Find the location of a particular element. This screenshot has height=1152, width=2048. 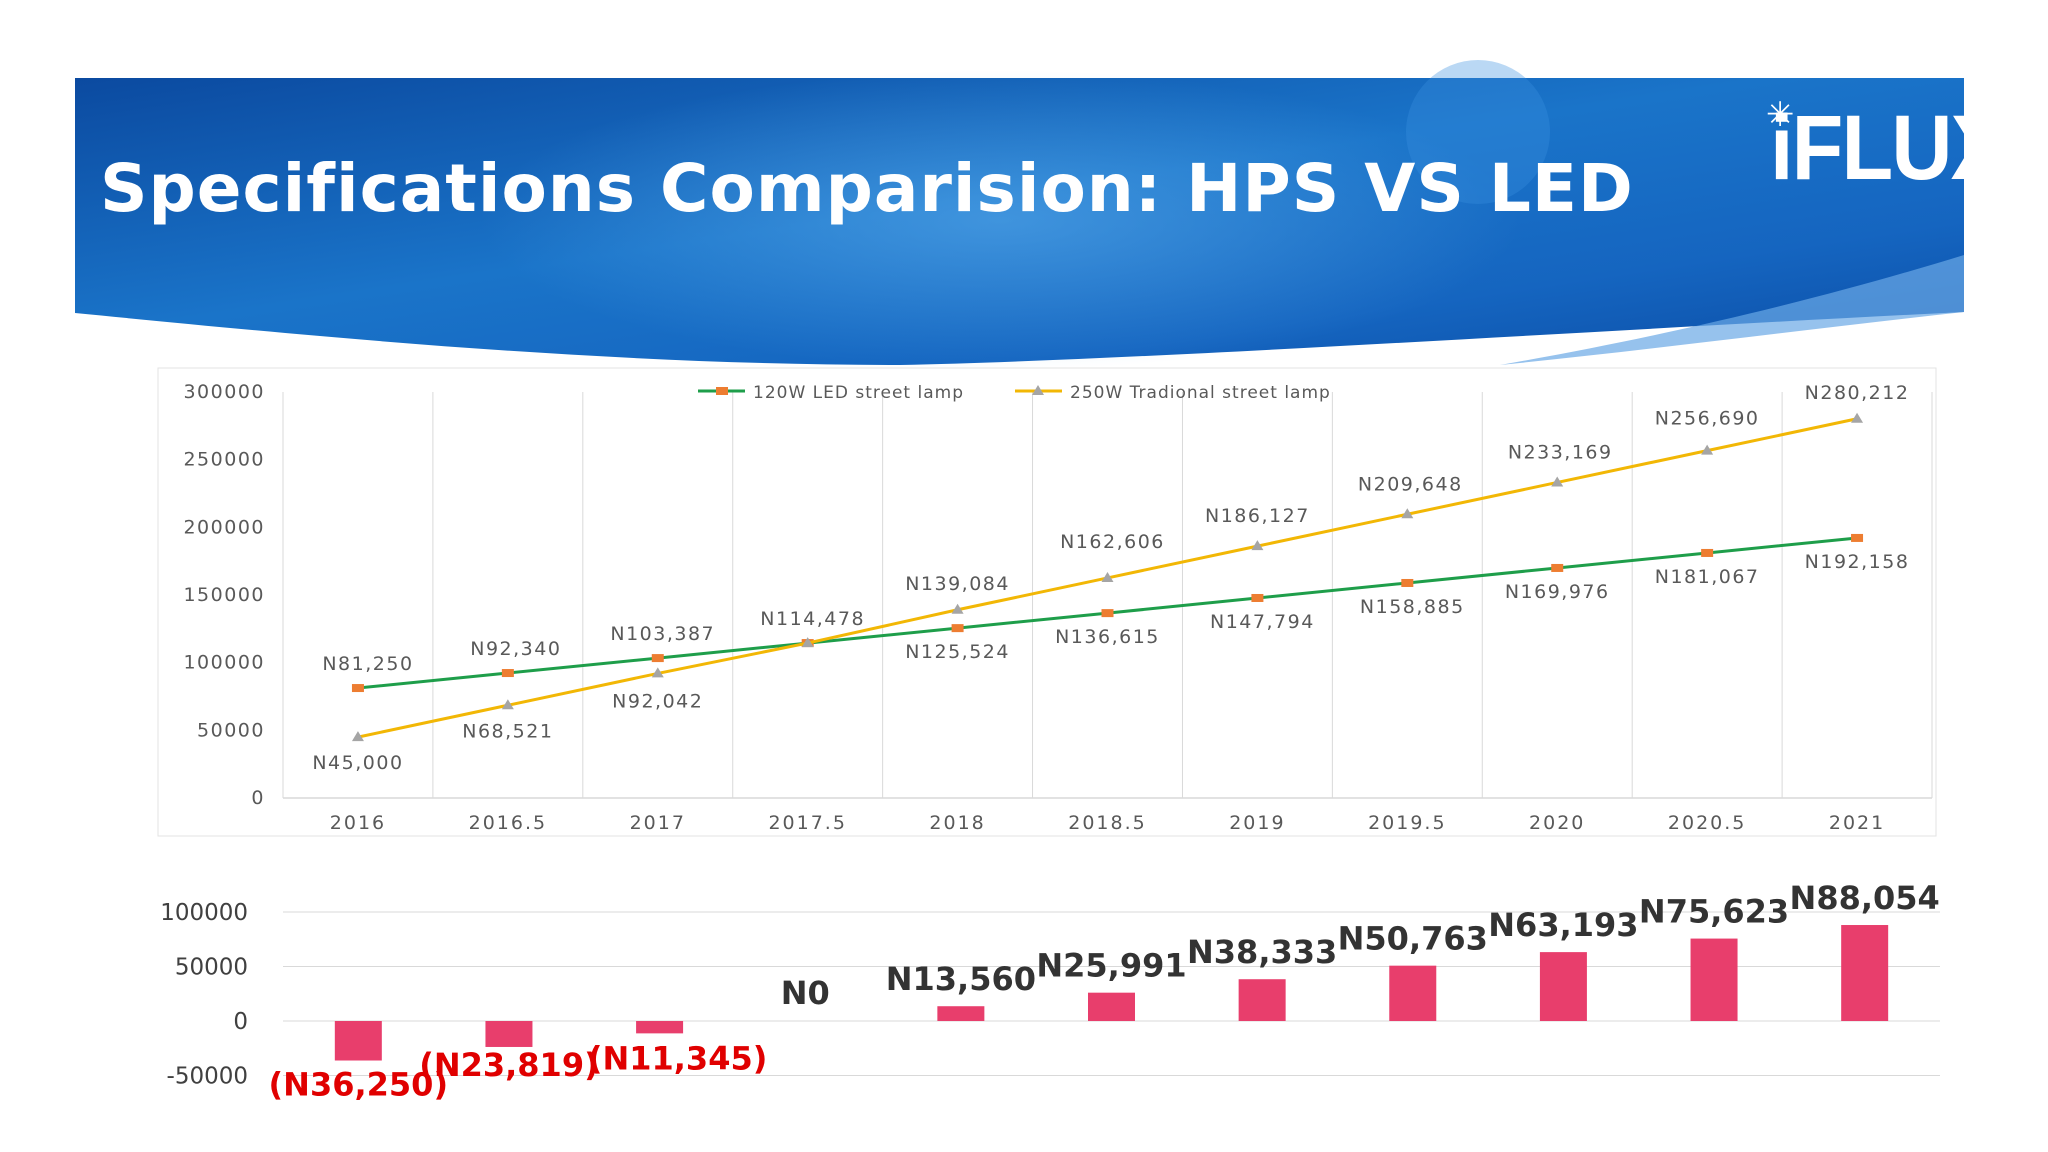

bar-data-label: N38,333 is located at coordinates (1262, 952).